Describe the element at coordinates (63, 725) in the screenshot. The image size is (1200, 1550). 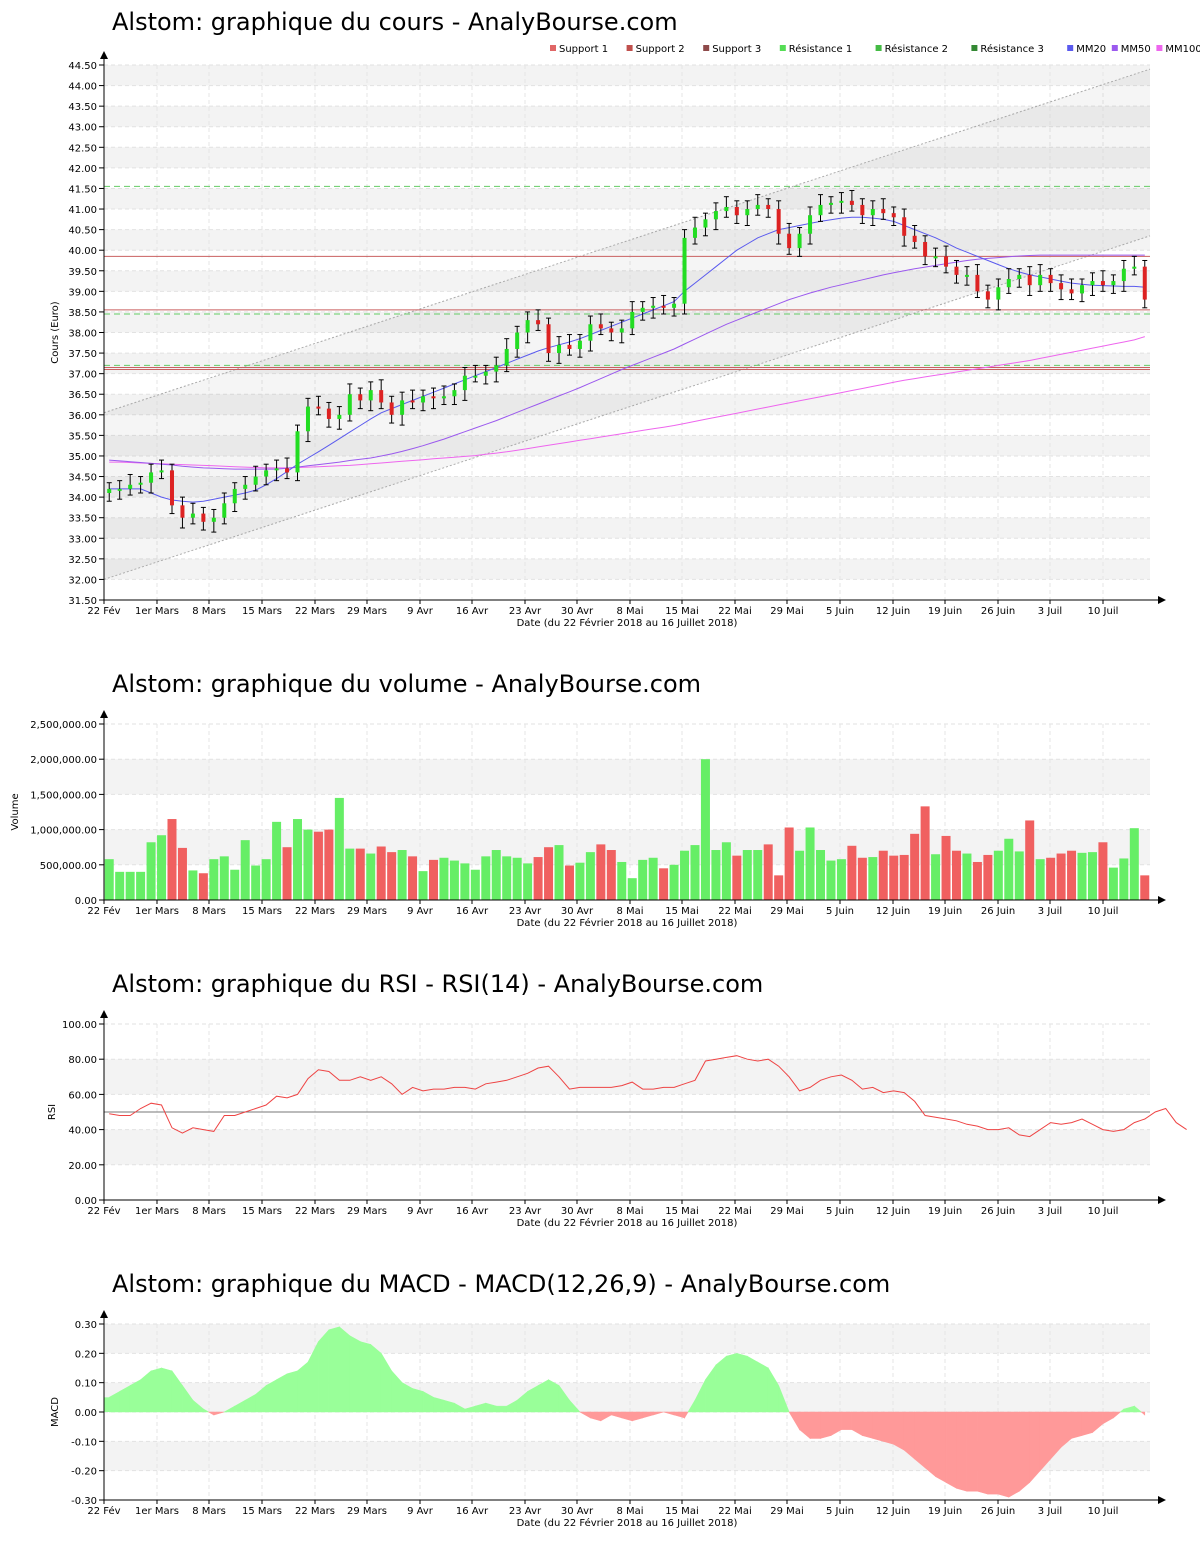
I see `y-tick-label: 2,500,000.00` at that location.